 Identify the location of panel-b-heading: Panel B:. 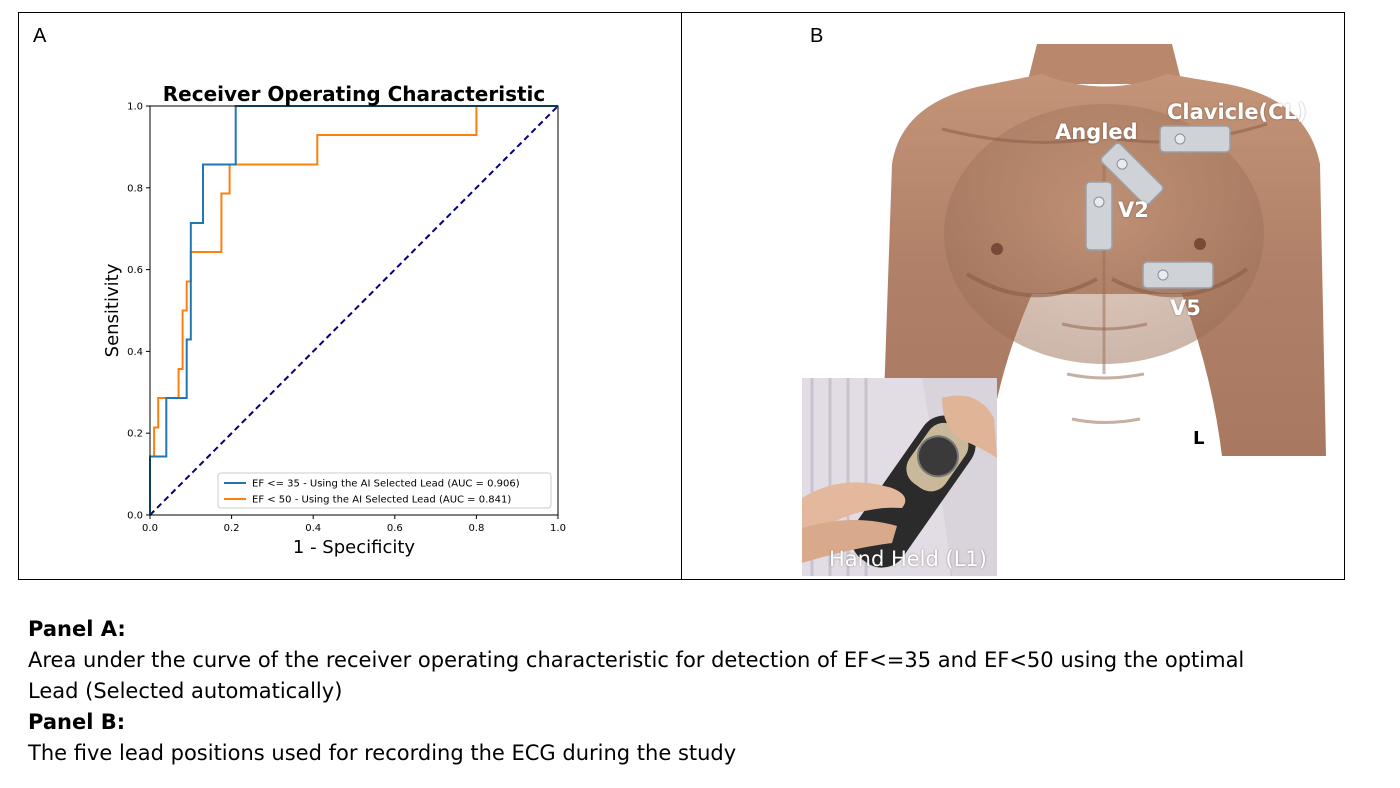
(77, 722).